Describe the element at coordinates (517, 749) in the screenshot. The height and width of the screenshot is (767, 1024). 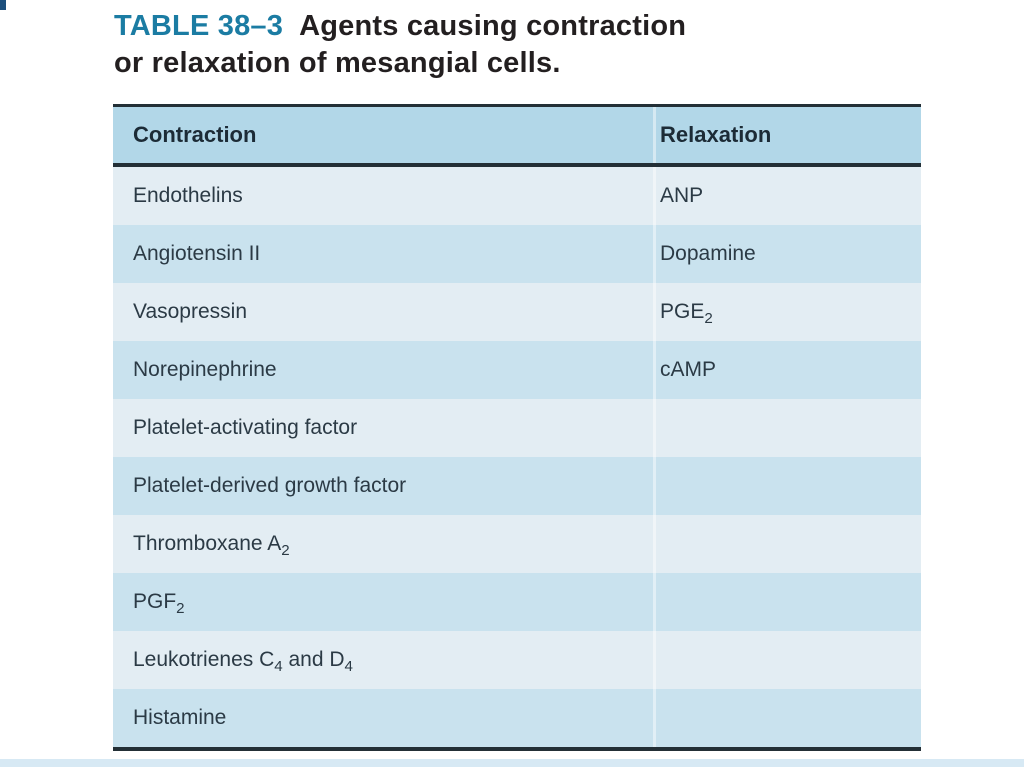
I see `table-bottom-rule` at that location.